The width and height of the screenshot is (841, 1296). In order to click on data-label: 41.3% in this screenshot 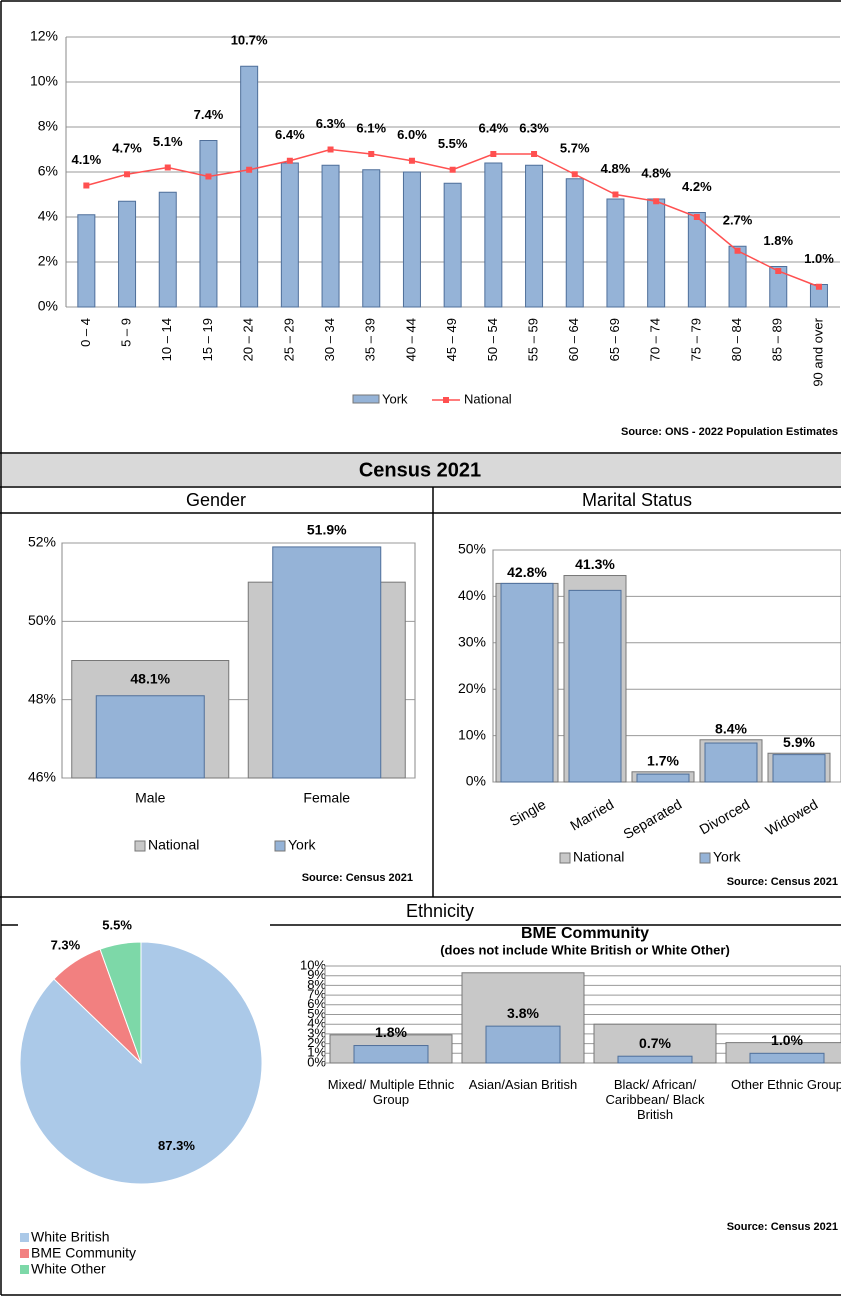, I will do `click(595, 564)`.